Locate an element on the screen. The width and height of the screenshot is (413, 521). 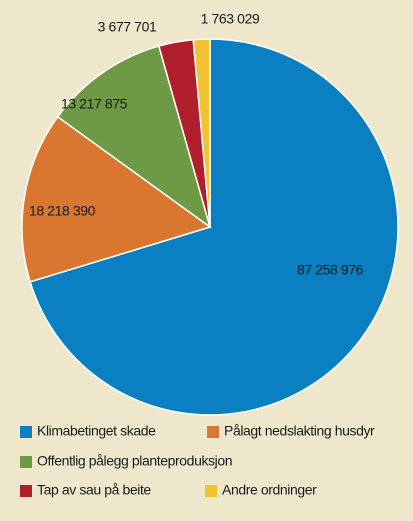
slice-label: 13 217 875 is located at coordinates (94, 104).